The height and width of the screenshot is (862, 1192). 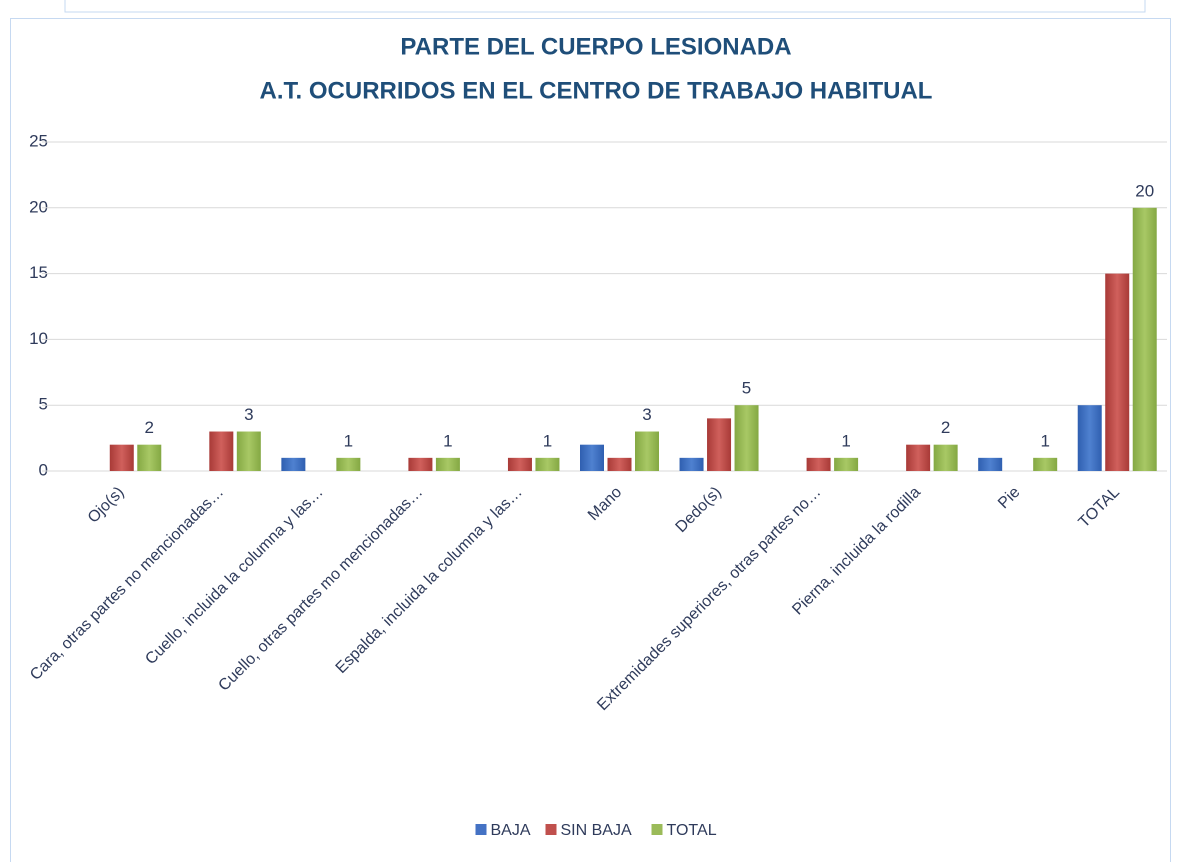 I want to click on legend-label: BAJA, so click(x=511, y=830).